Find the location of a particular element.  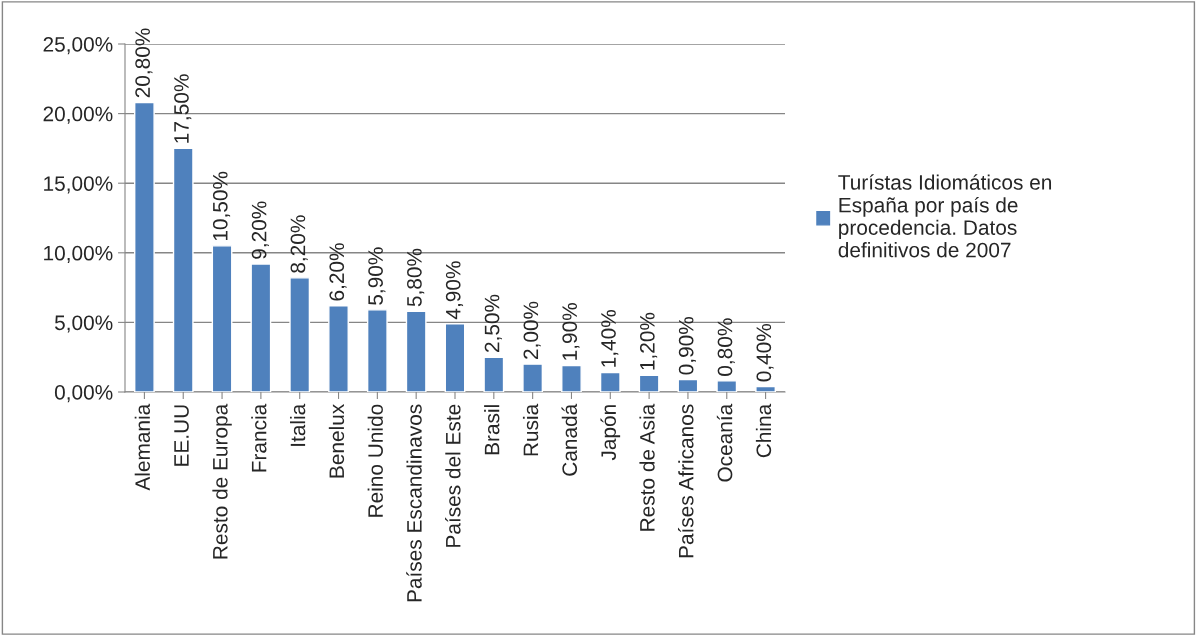

x-tick-label: Países del Este is located at coordinates (453, 475).